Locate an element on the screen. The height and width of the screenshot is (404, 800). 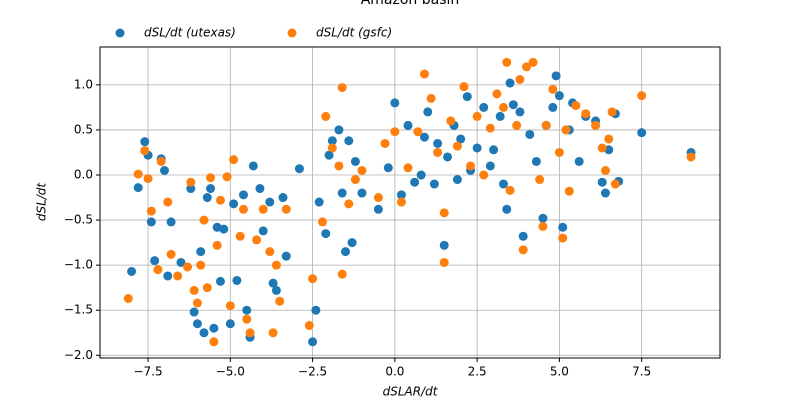
x-tick-label: 5.0 is located at coordinates (559, 372).